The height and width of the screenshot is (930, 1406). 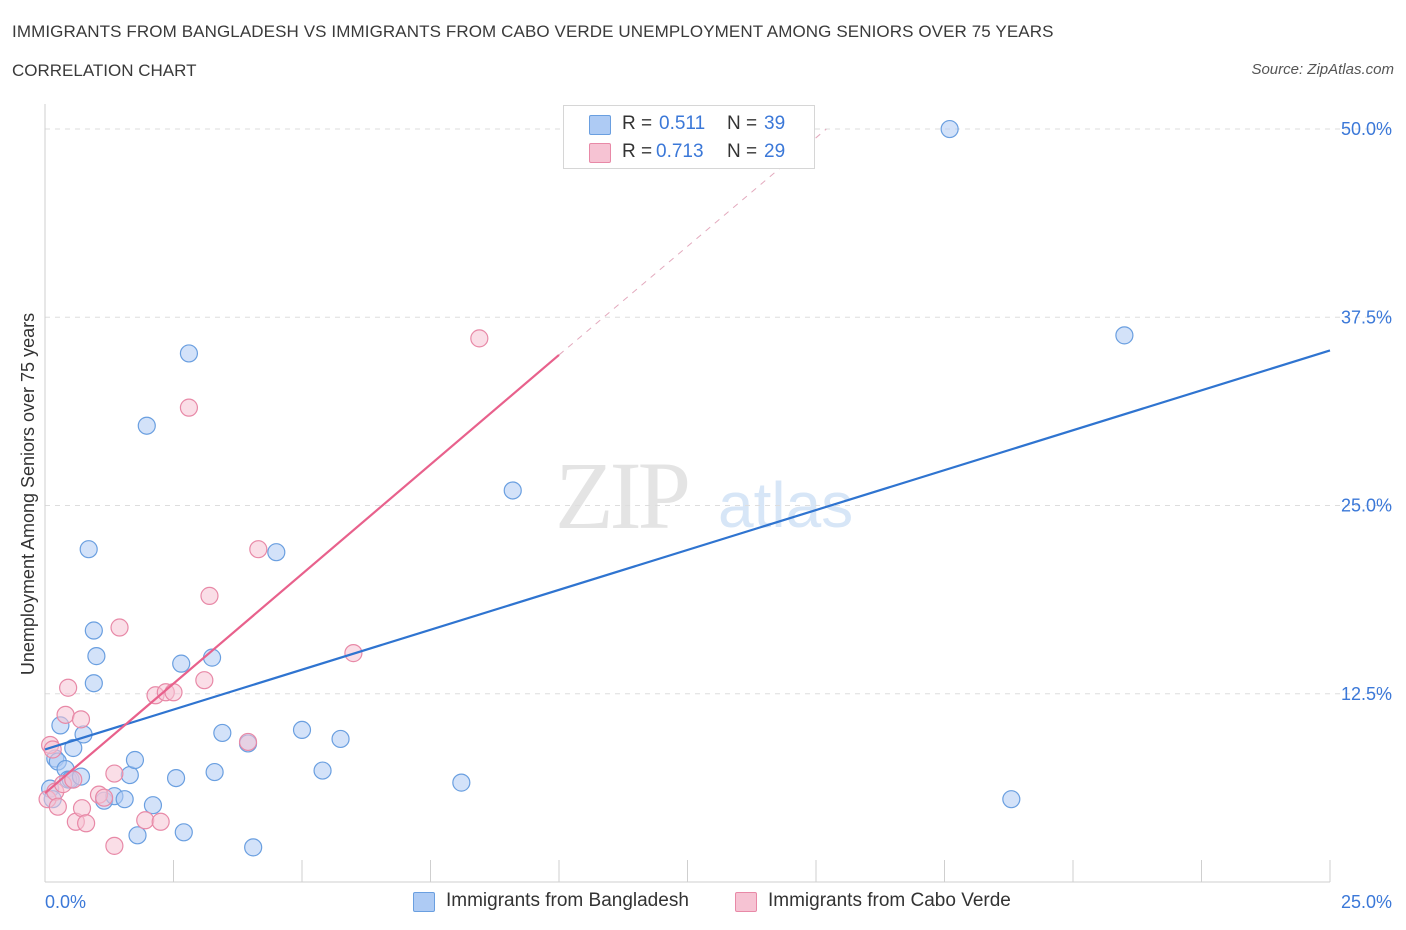 I want to click on legend-r-value: 0.713, so click(x=680, y=151).